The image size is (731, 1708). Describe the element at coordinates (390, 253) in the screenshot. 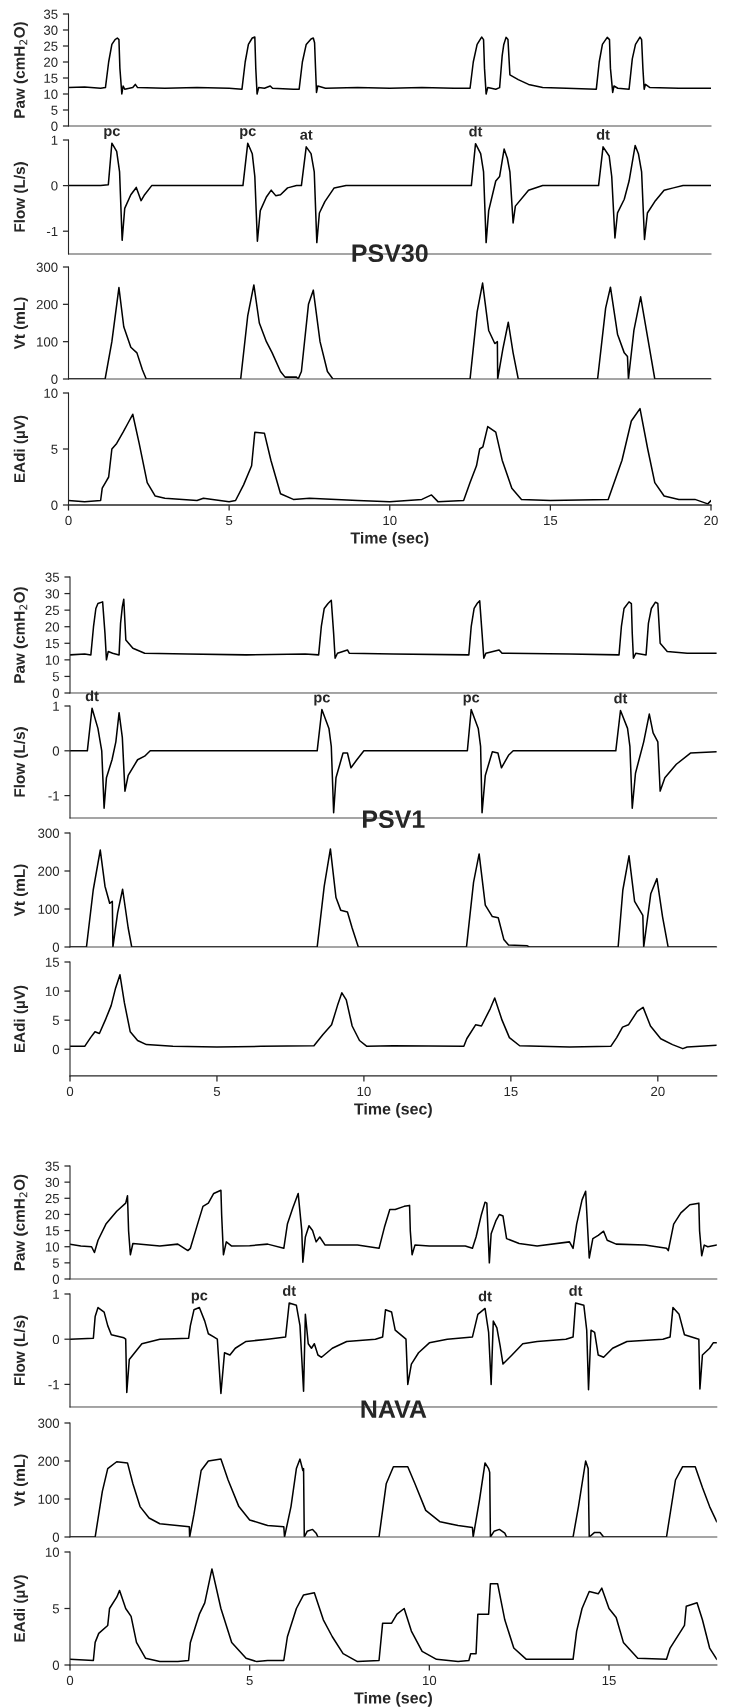

I see `chart-title: PSV30` at that location.